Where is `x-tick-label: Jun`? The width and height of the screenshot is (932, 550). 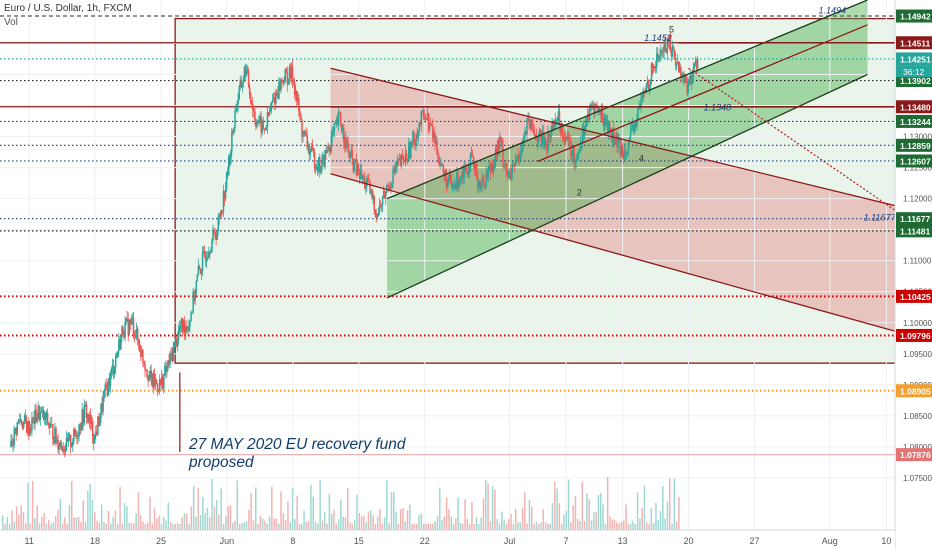 x-tick-label: Jun is located at coordinates (227, 541).